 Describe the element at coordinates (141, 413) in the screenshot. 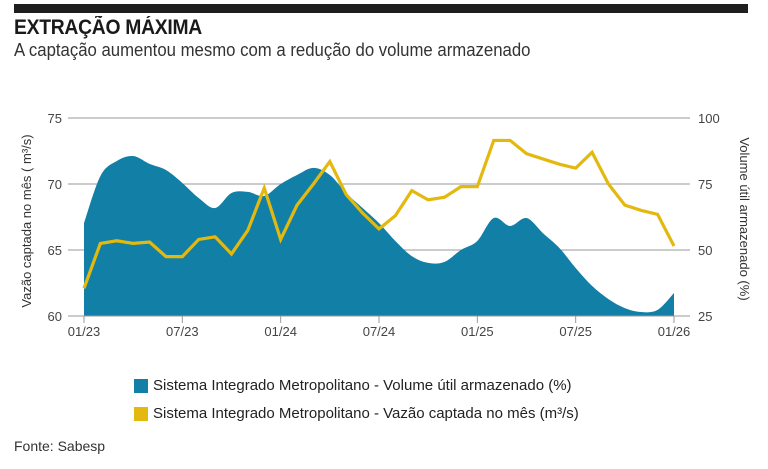

I see `legend-swatch-vazao` at that location.